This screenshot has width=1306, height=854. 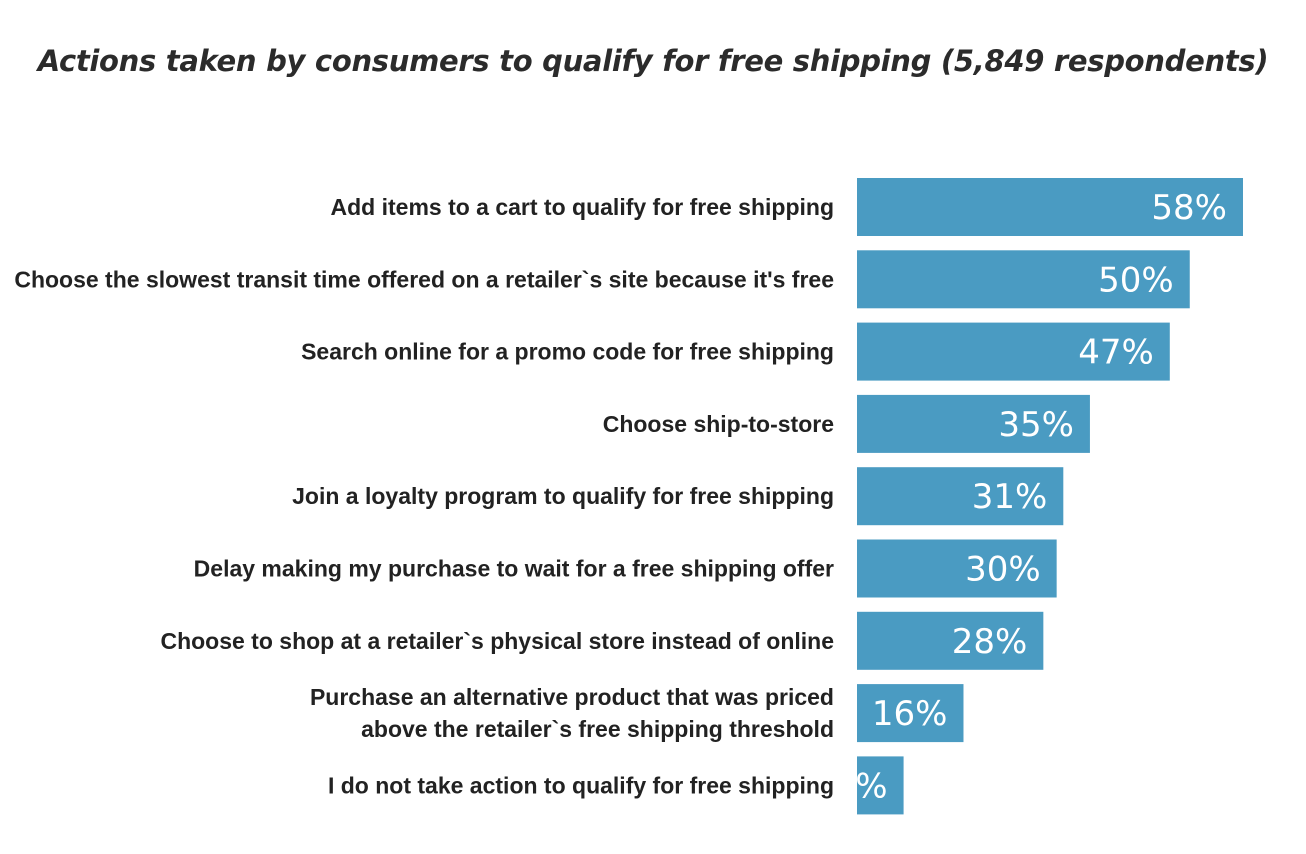 I want to click on value-label-6: 28%, so click(x=990, y=642).